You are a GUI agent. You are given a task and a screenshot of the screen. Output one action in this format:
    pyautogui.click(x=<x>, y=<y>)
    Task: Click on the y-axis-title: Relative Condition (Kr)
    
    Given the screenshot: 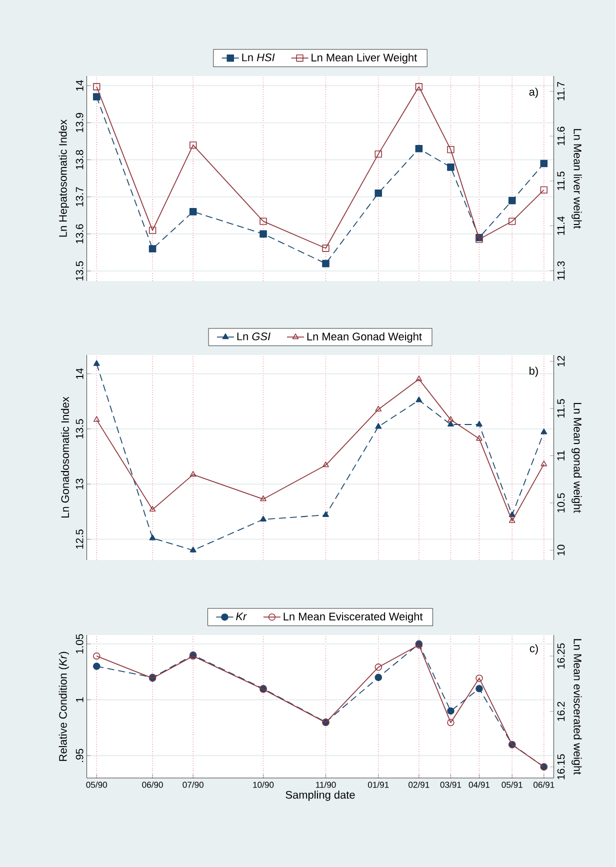 What is the action you would take?
    pyautogui.click(x=64, y=706)
    